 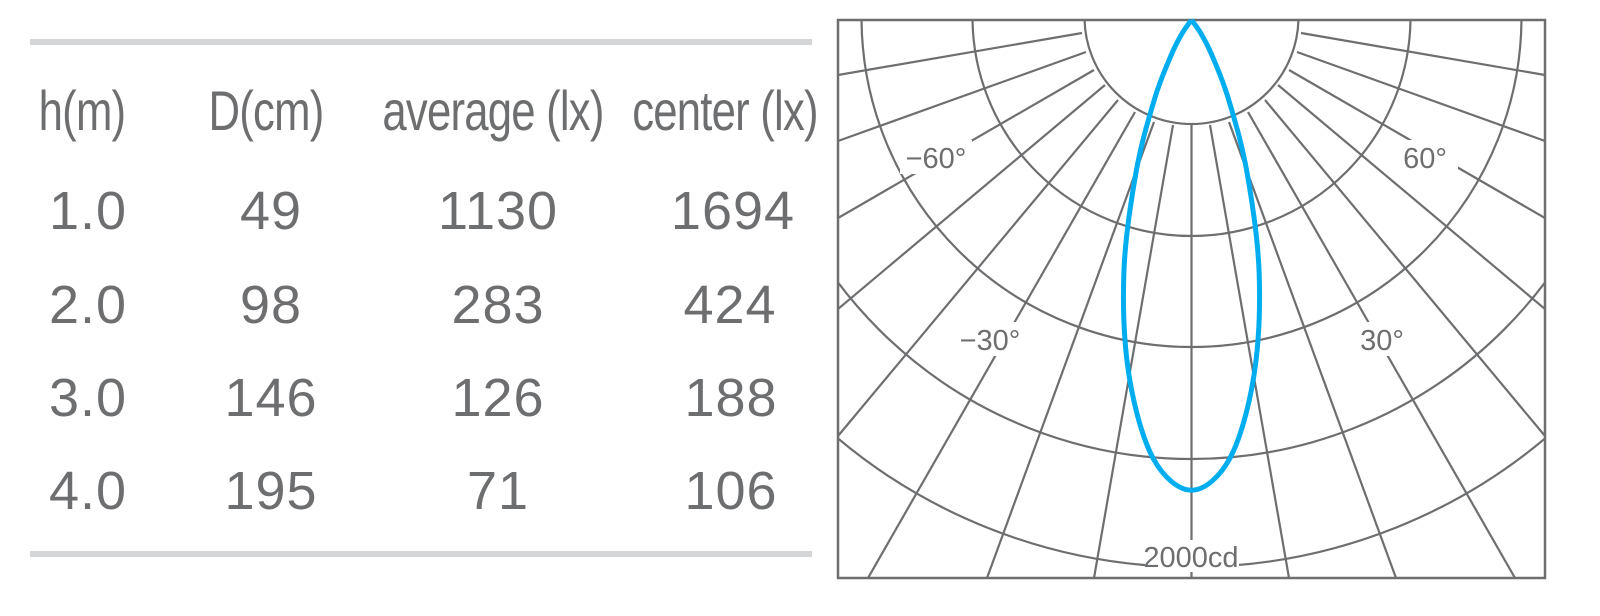 I want to click on cell-d: 98, so click(x=271, y=305).